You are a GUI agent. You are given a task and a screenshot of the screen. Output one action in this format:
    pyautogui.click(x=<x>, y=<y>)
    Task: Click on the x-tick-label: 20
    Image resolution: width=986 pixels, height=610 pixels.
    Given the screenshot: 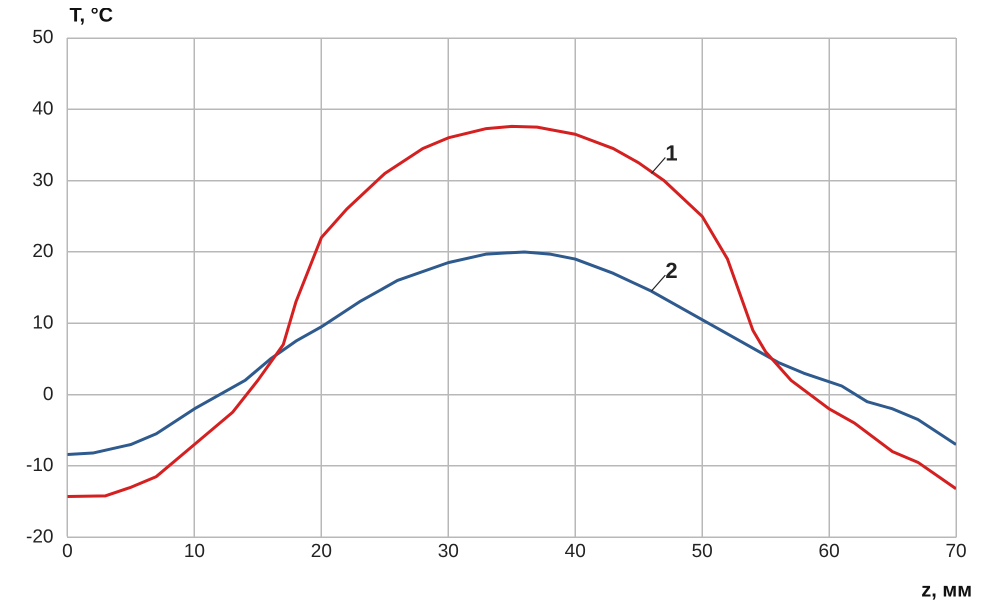 What is the action you would take?
    pyautogui.click(x=321, y=551)
    